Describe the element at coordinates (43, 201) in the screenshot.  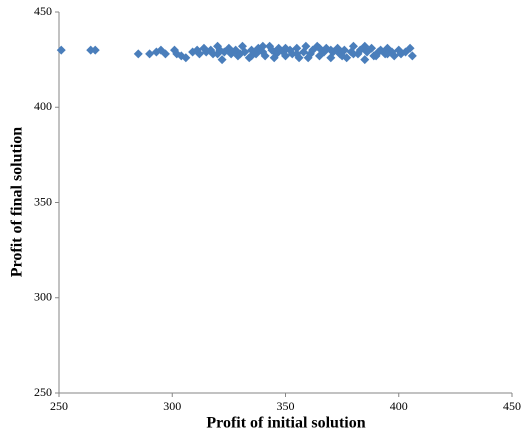
I see `y-tick-label: 350` at that location.